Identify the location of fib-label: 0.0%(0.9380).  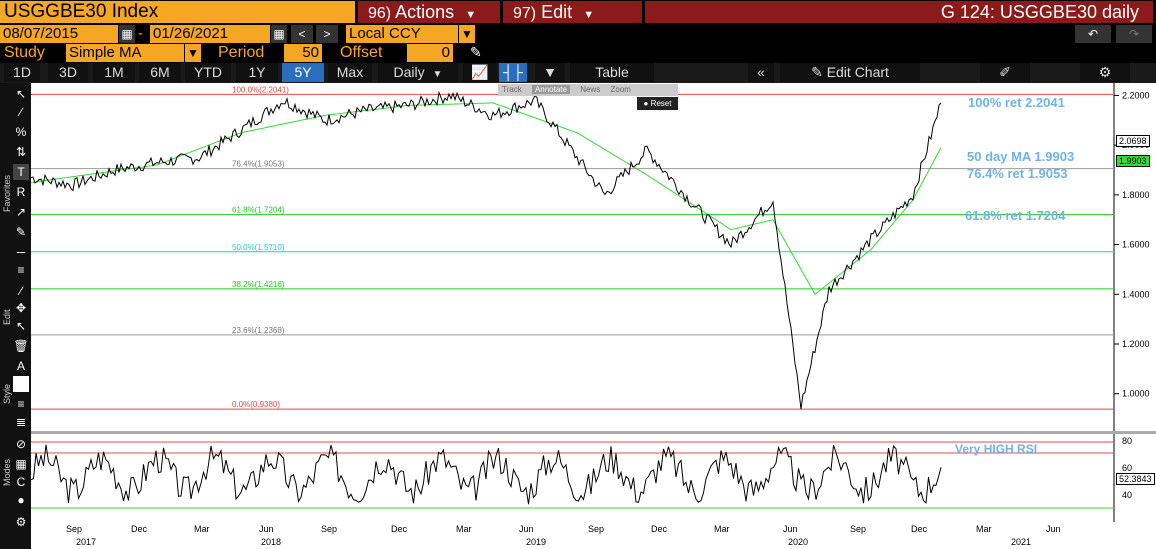
(256, 404).